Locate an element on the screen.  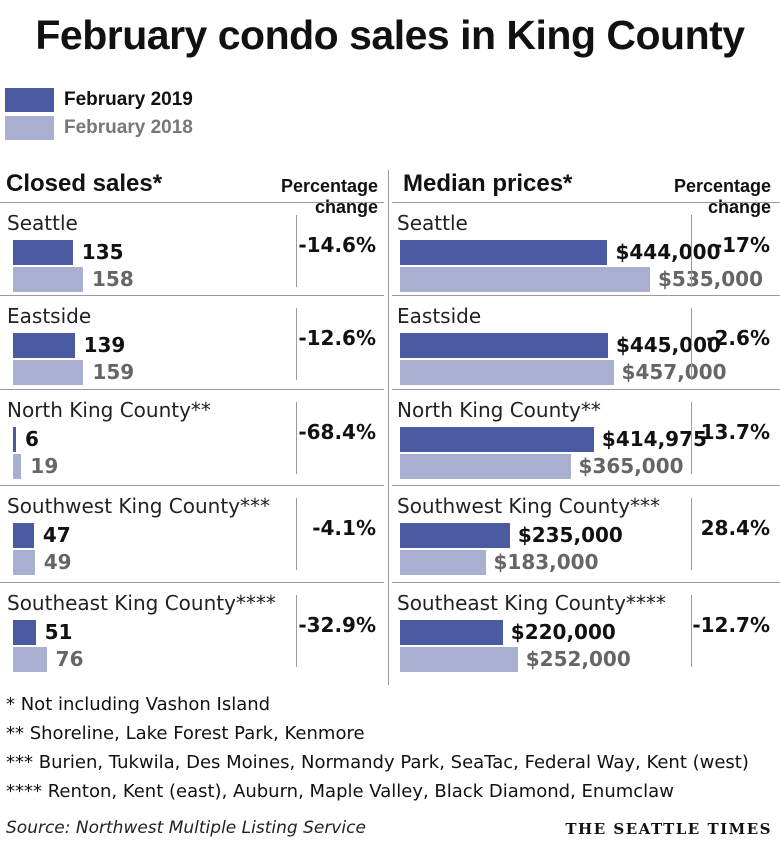
closed-sales-bar-2019-north-king-county is located at coordinates (14, 439).